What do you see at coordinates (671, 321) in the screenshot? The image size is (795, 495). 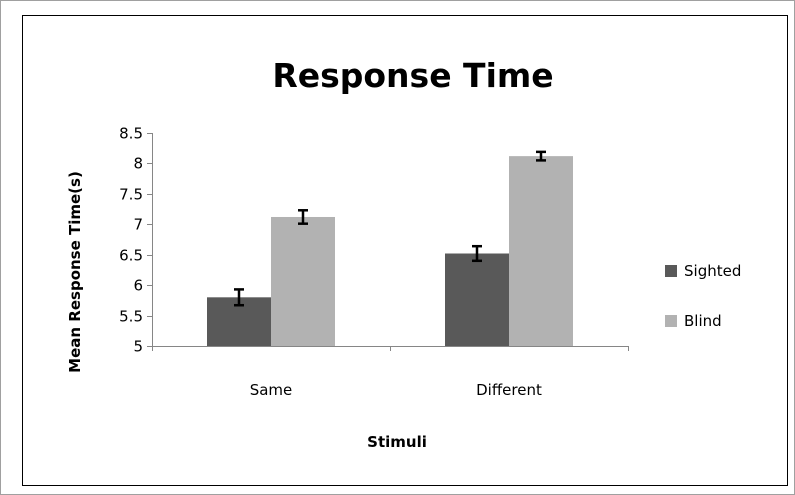 I see `legend-swatch-blind` at bounding box center [671, 321].